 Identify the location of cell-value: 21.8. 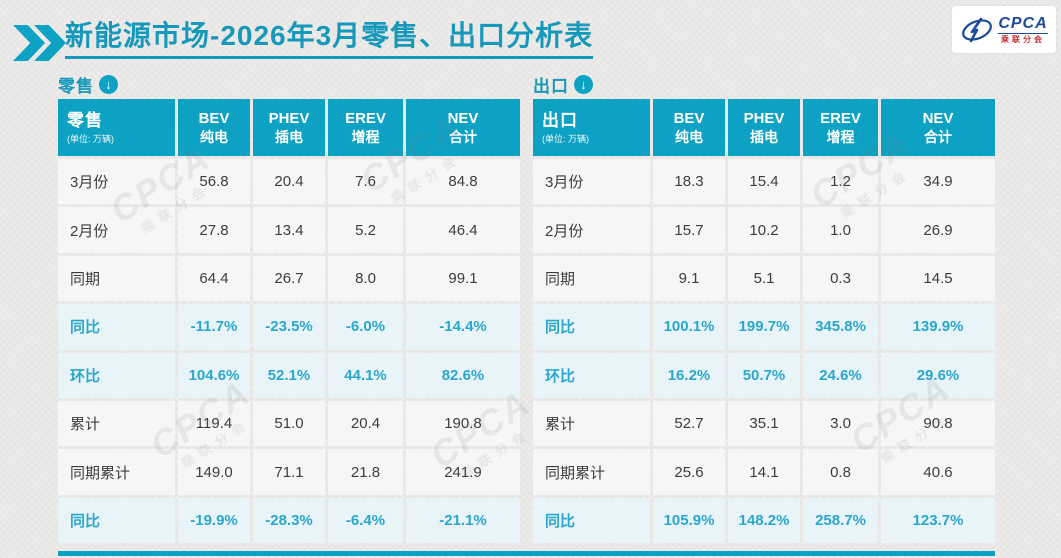
(365, 472).